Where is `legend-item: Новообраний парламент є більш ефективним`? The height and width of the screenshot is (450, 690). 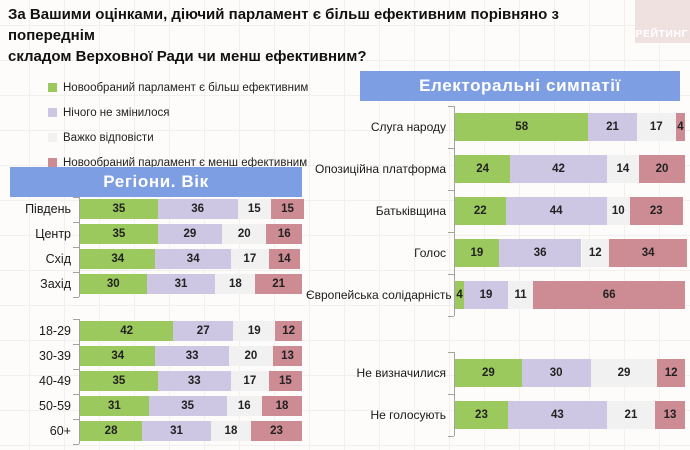 legend-item: Новообраний парламент є більш ефективним is located at coordinates (178, 87).